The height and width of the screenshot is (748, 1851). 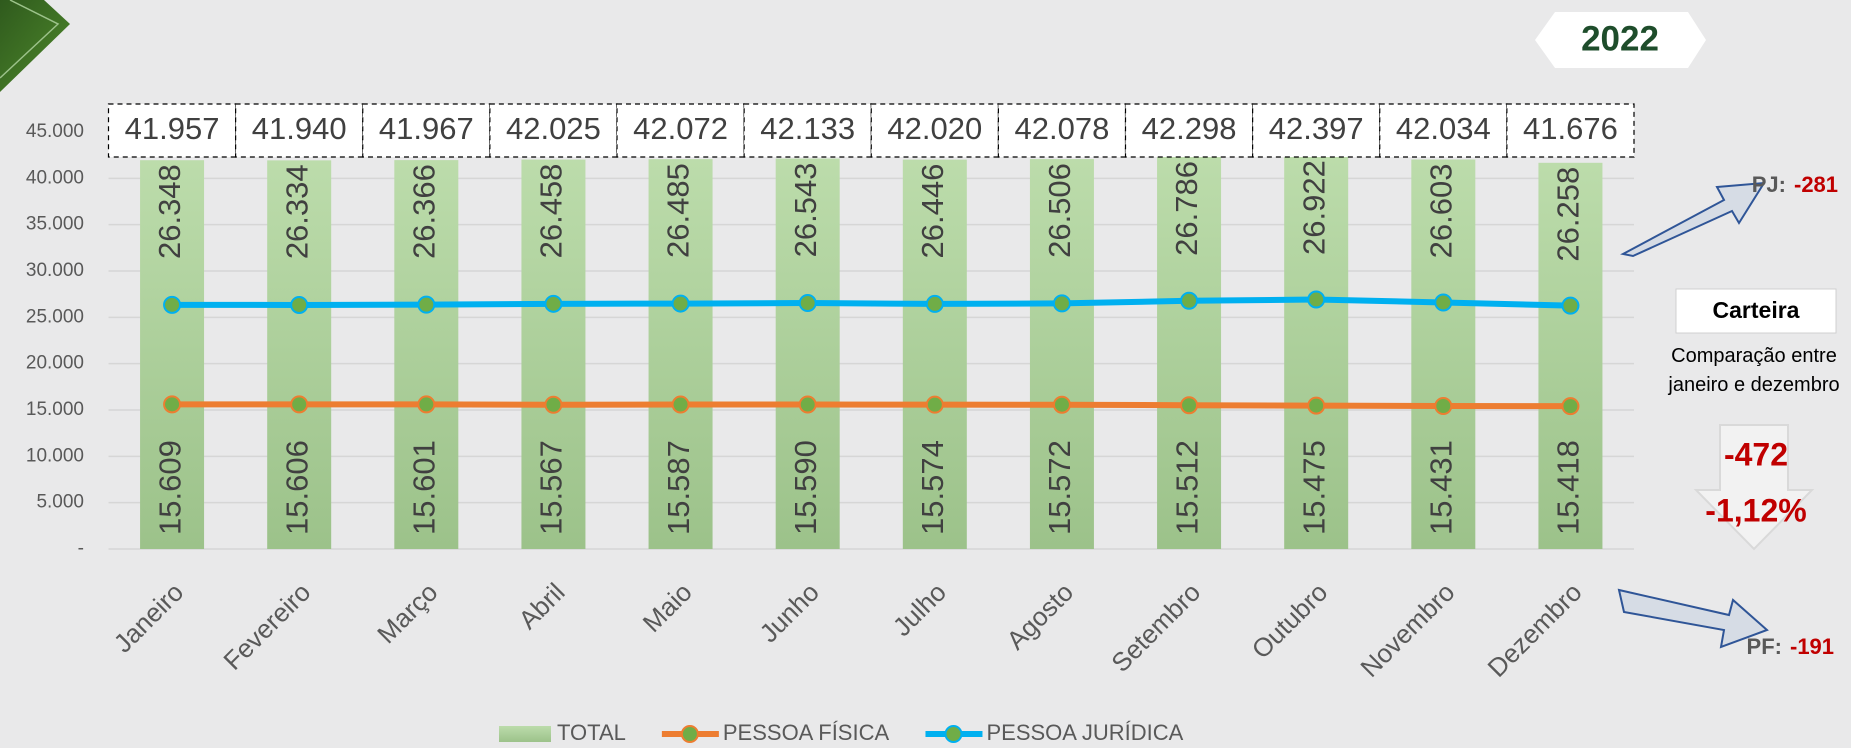 I want to click on down-arrow, so click(x=1754, y=487).